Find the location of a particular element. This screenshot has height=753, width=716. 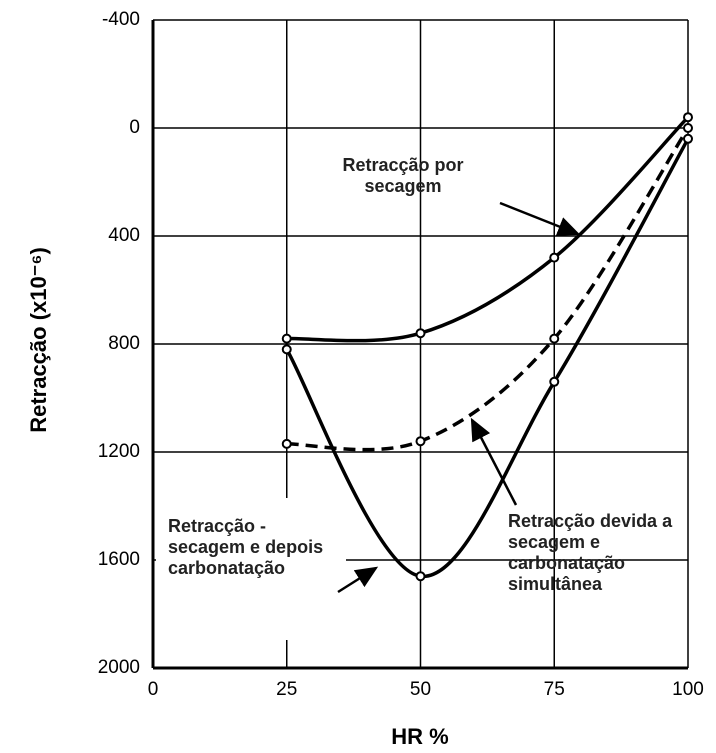

x-tick-label: 0 is located at coordinates (153, 689).